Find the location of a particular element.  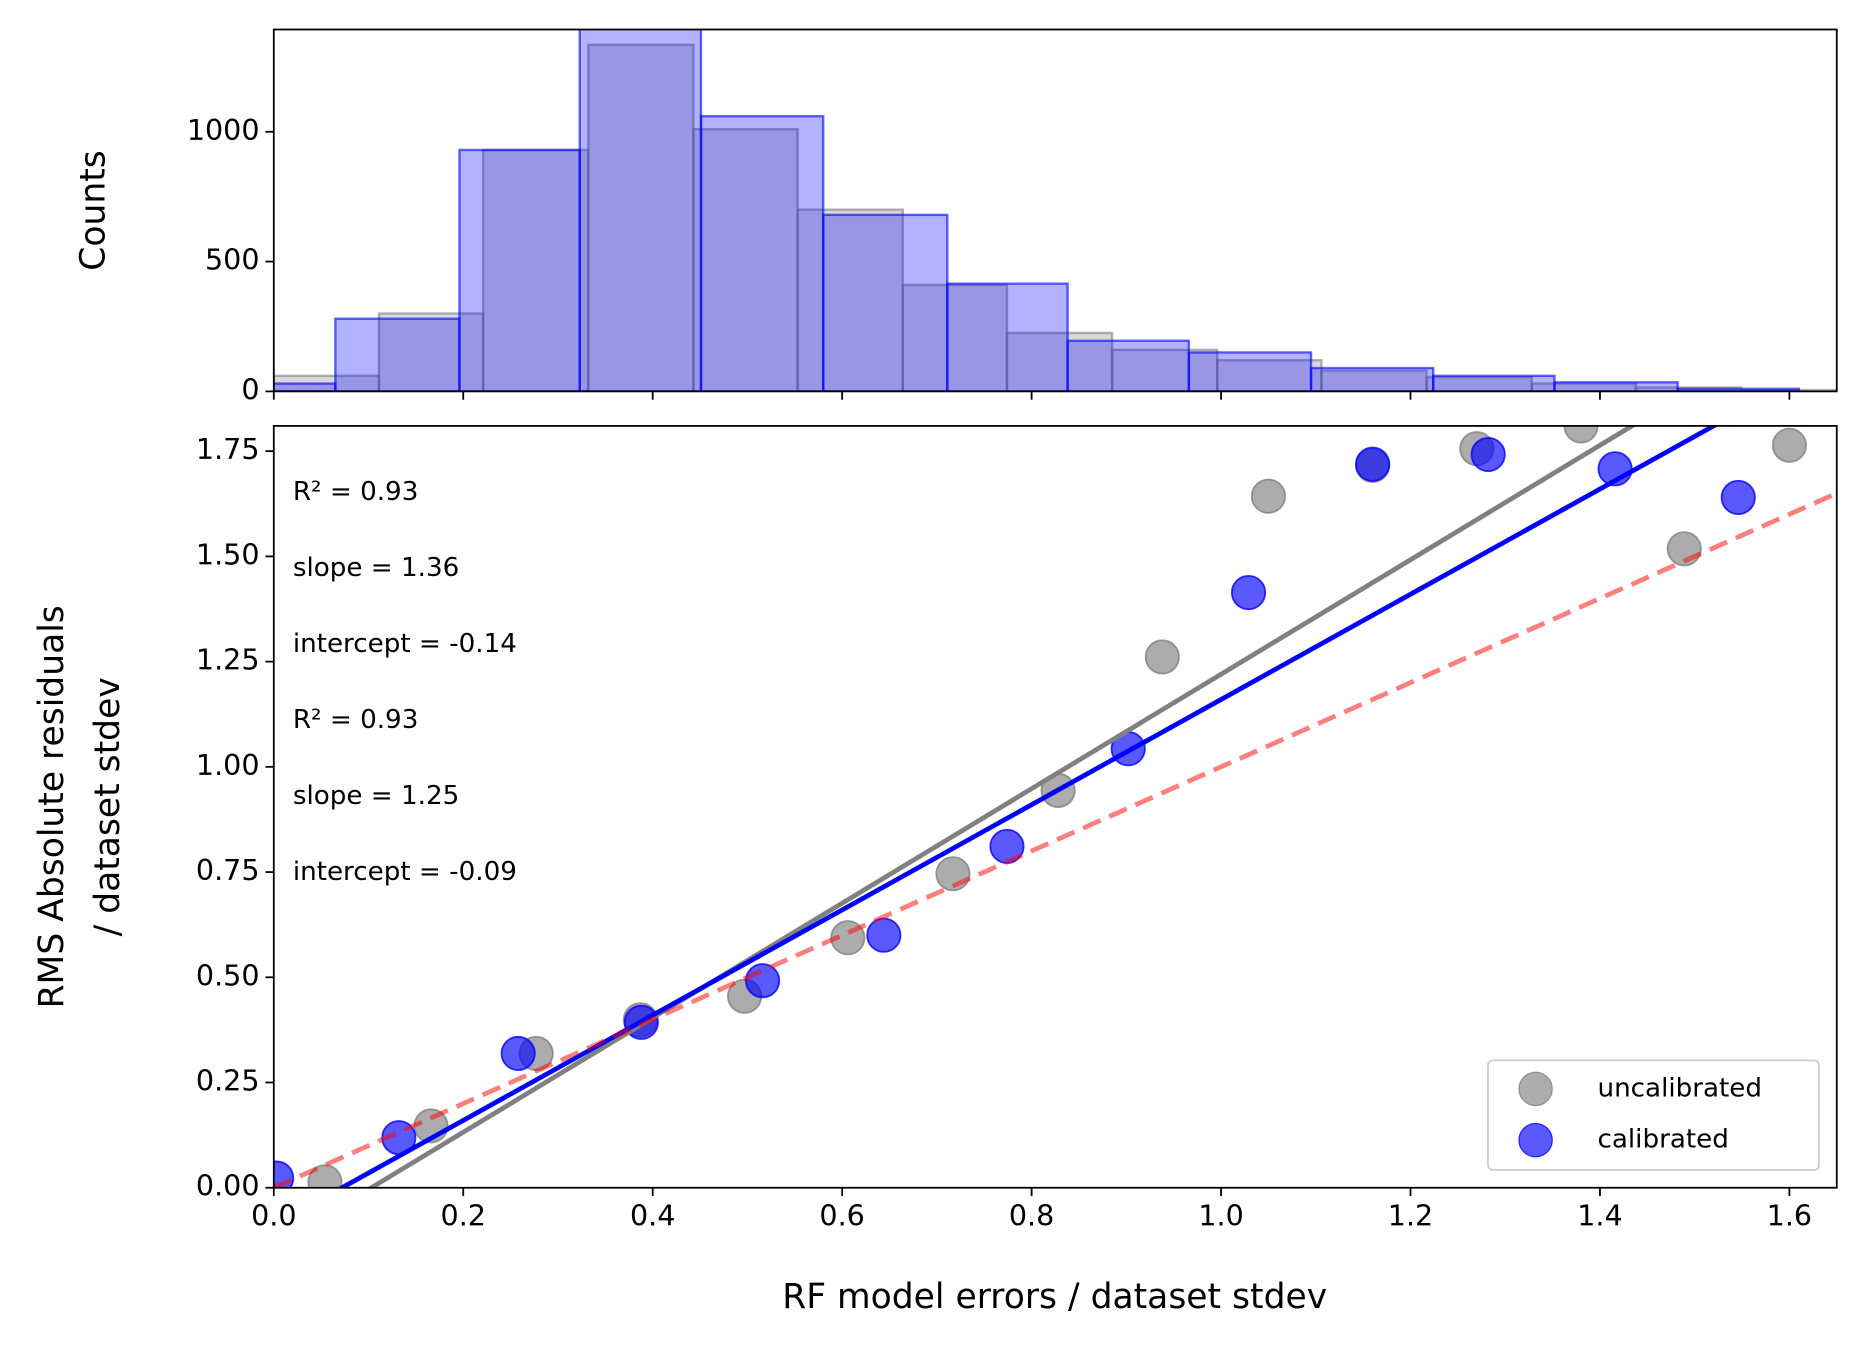

y-axis-label: RMS Absolute residuals is located at coordinates (52, 806).